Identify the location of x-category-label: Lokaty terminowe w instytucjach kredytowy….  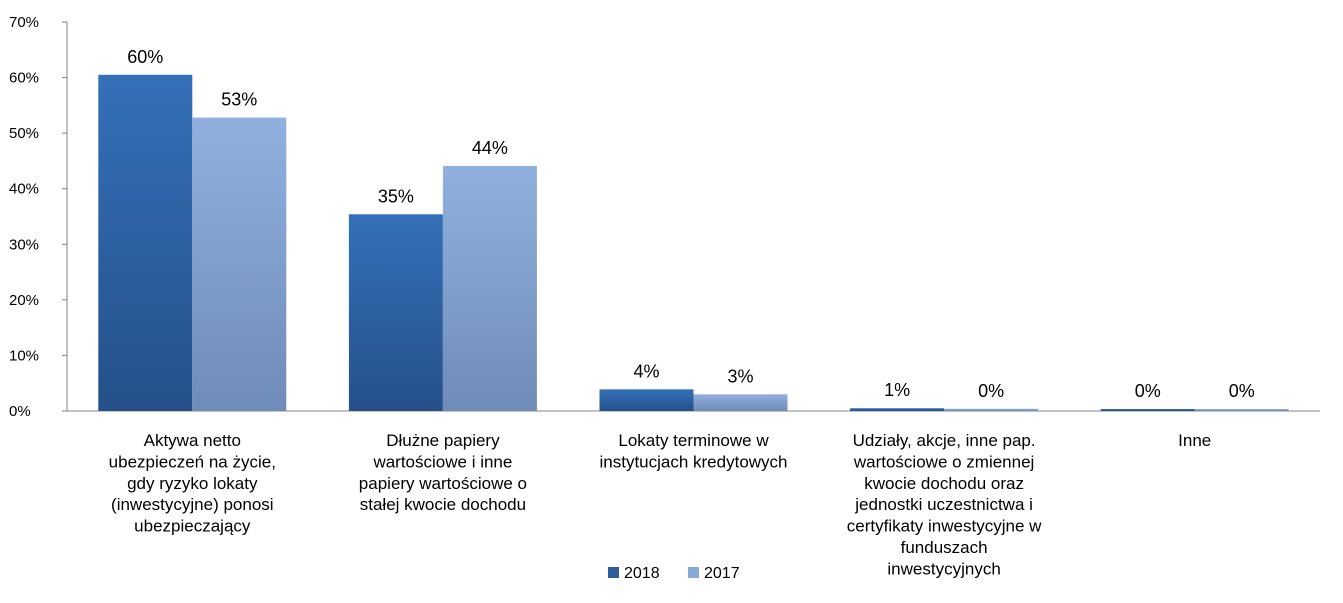
(693, 451).